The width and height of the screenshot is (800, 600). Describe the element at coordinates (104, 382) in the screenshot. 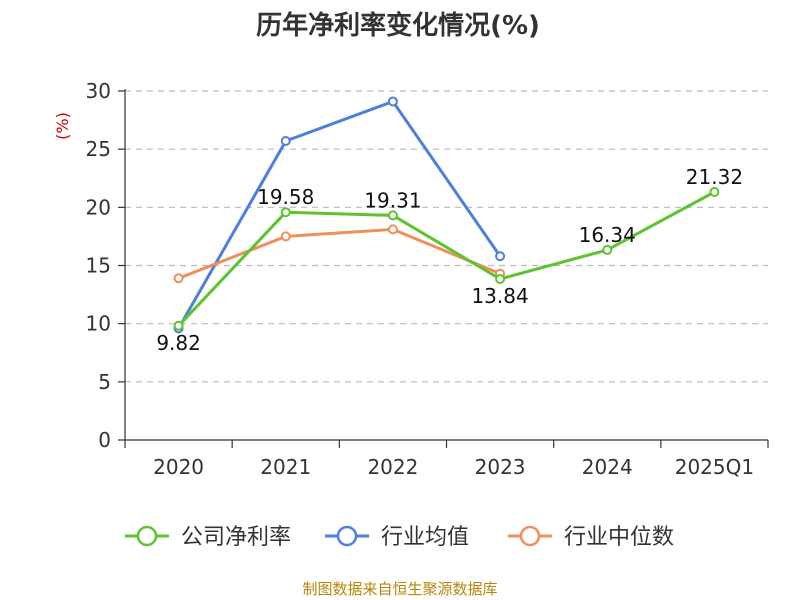

I see `y-tick-label: 5` at that location.